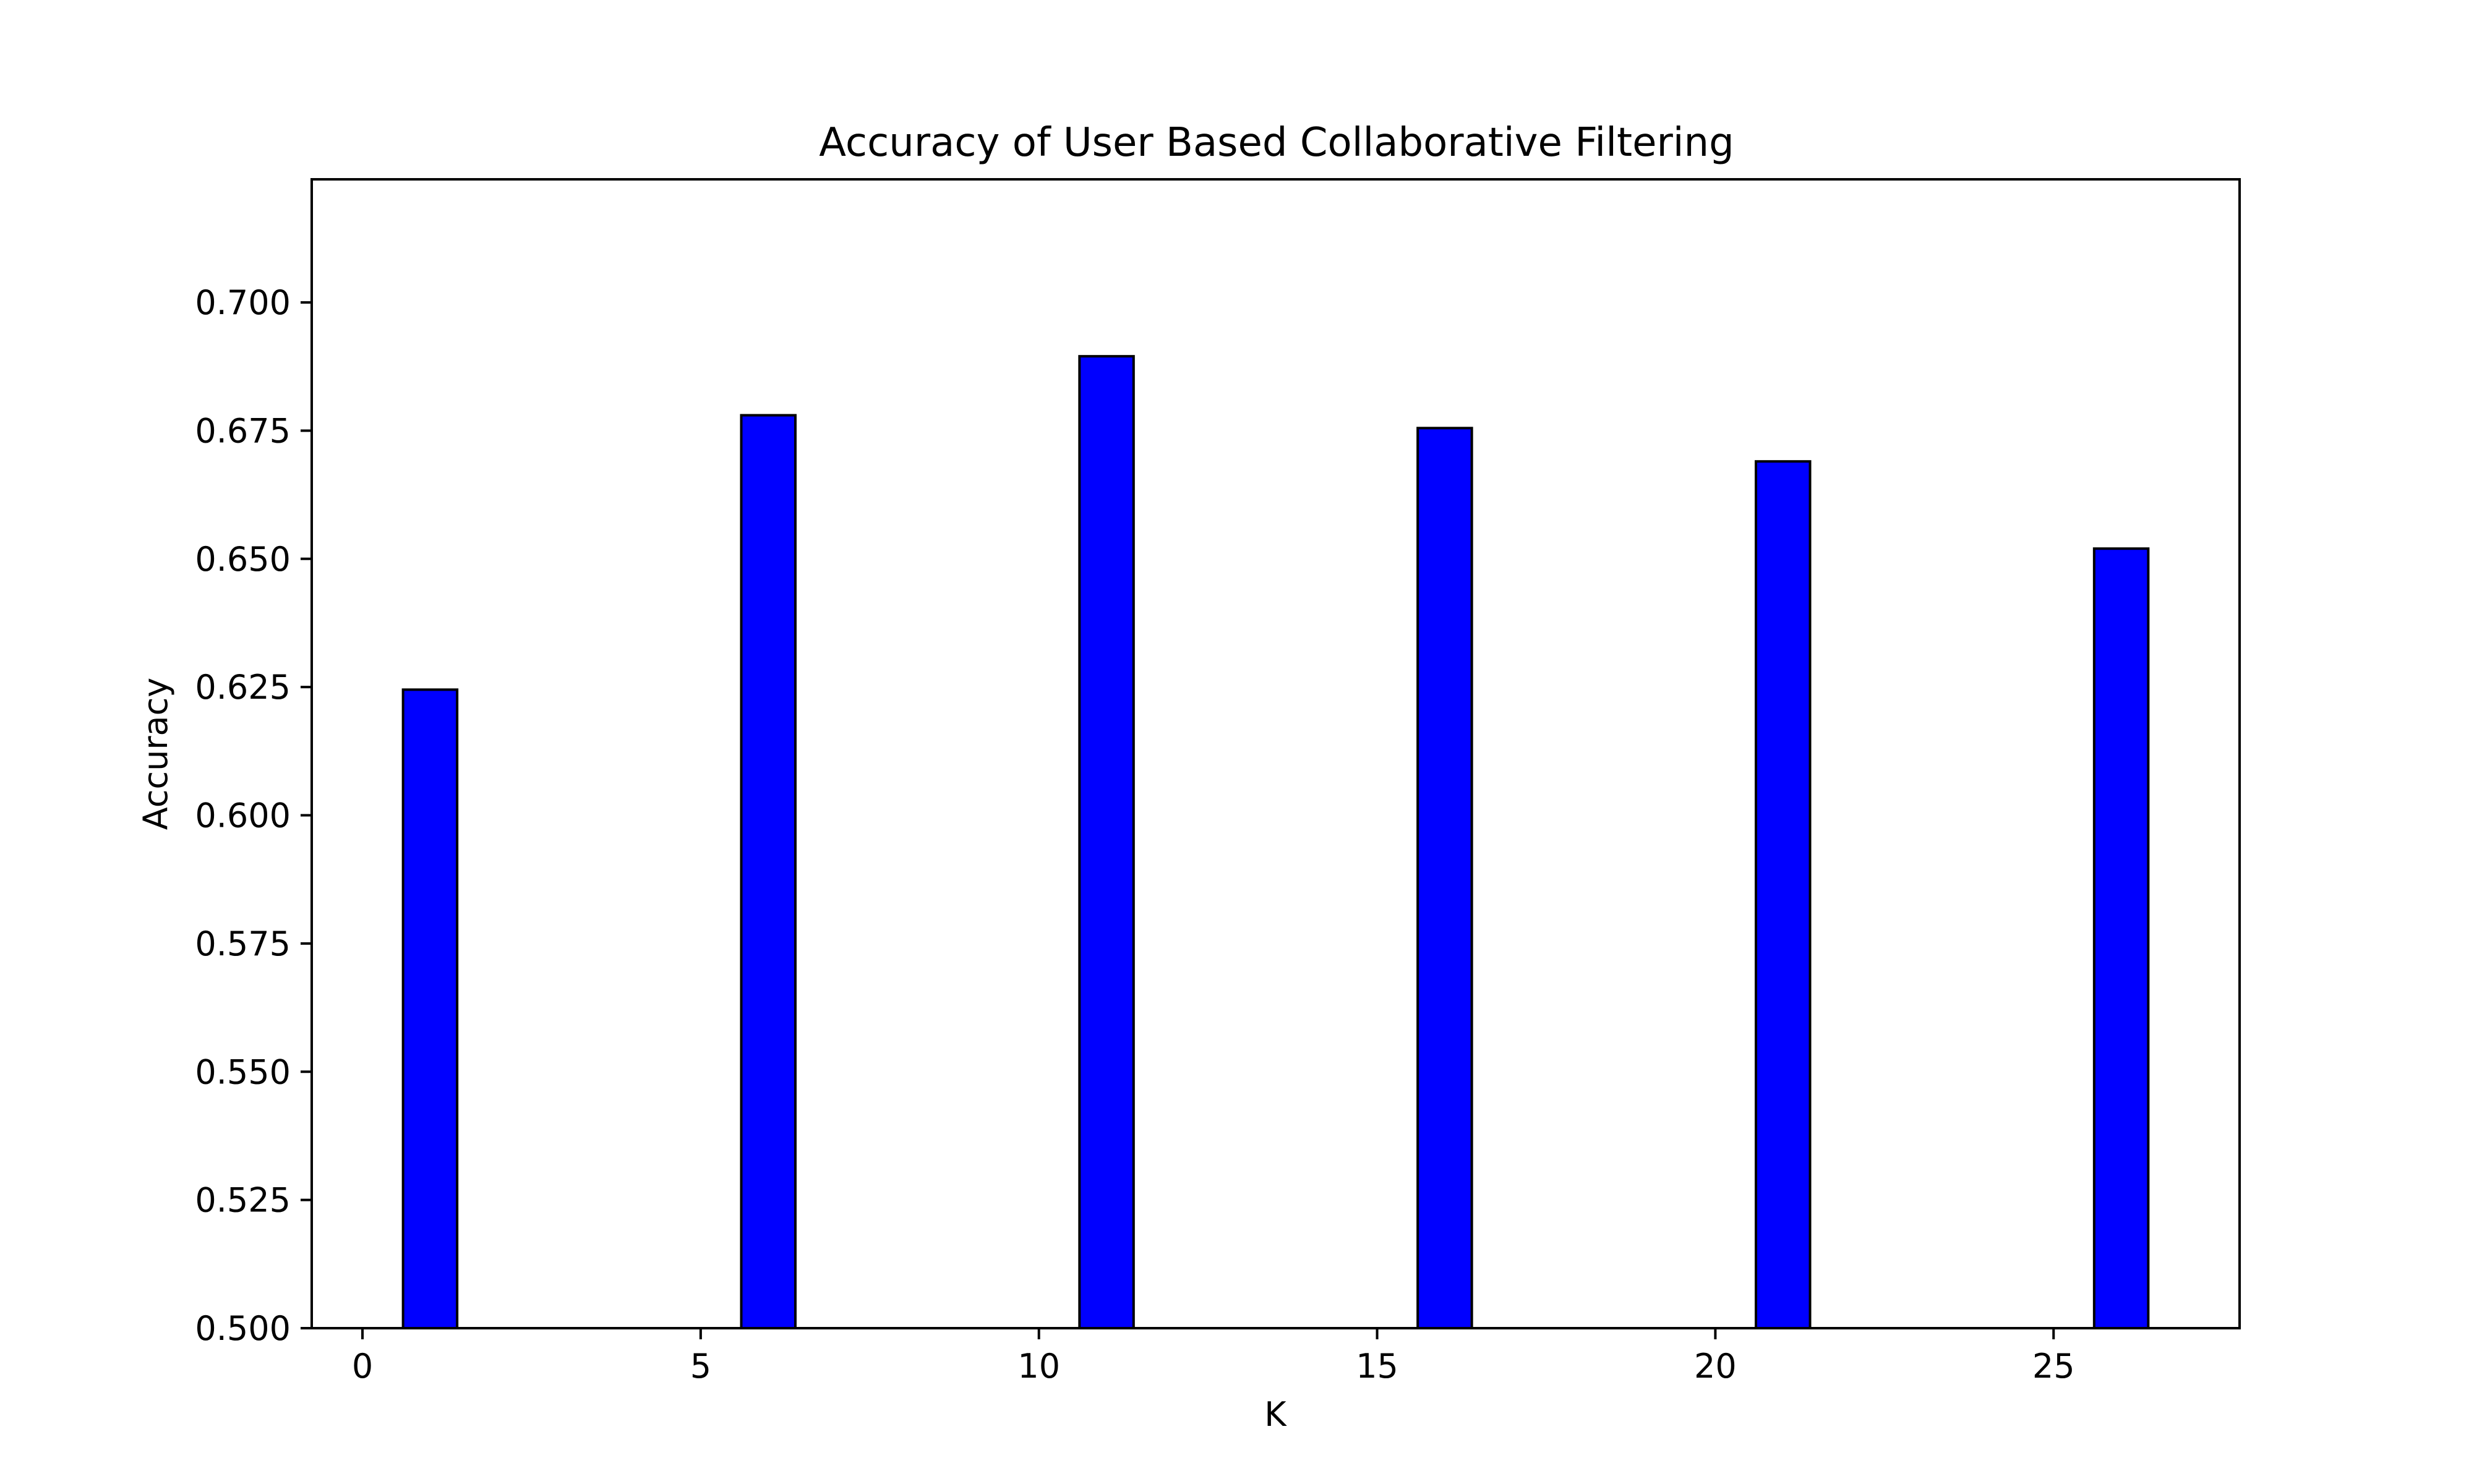  Describe the element at coordinates (243, 559) in the screenshot. I see `y-tick-label: 0.650` at that location.